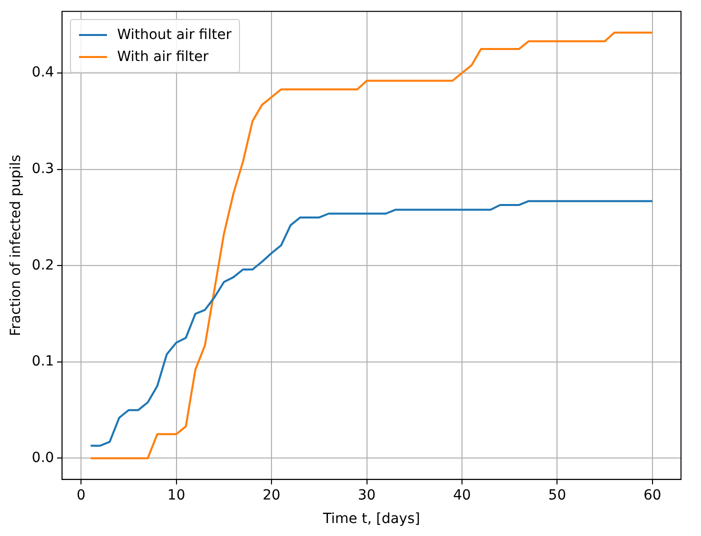  Describe the element at coordinates (367, 495) in the screenshot. I see `x-tick-label: 30` at that location.